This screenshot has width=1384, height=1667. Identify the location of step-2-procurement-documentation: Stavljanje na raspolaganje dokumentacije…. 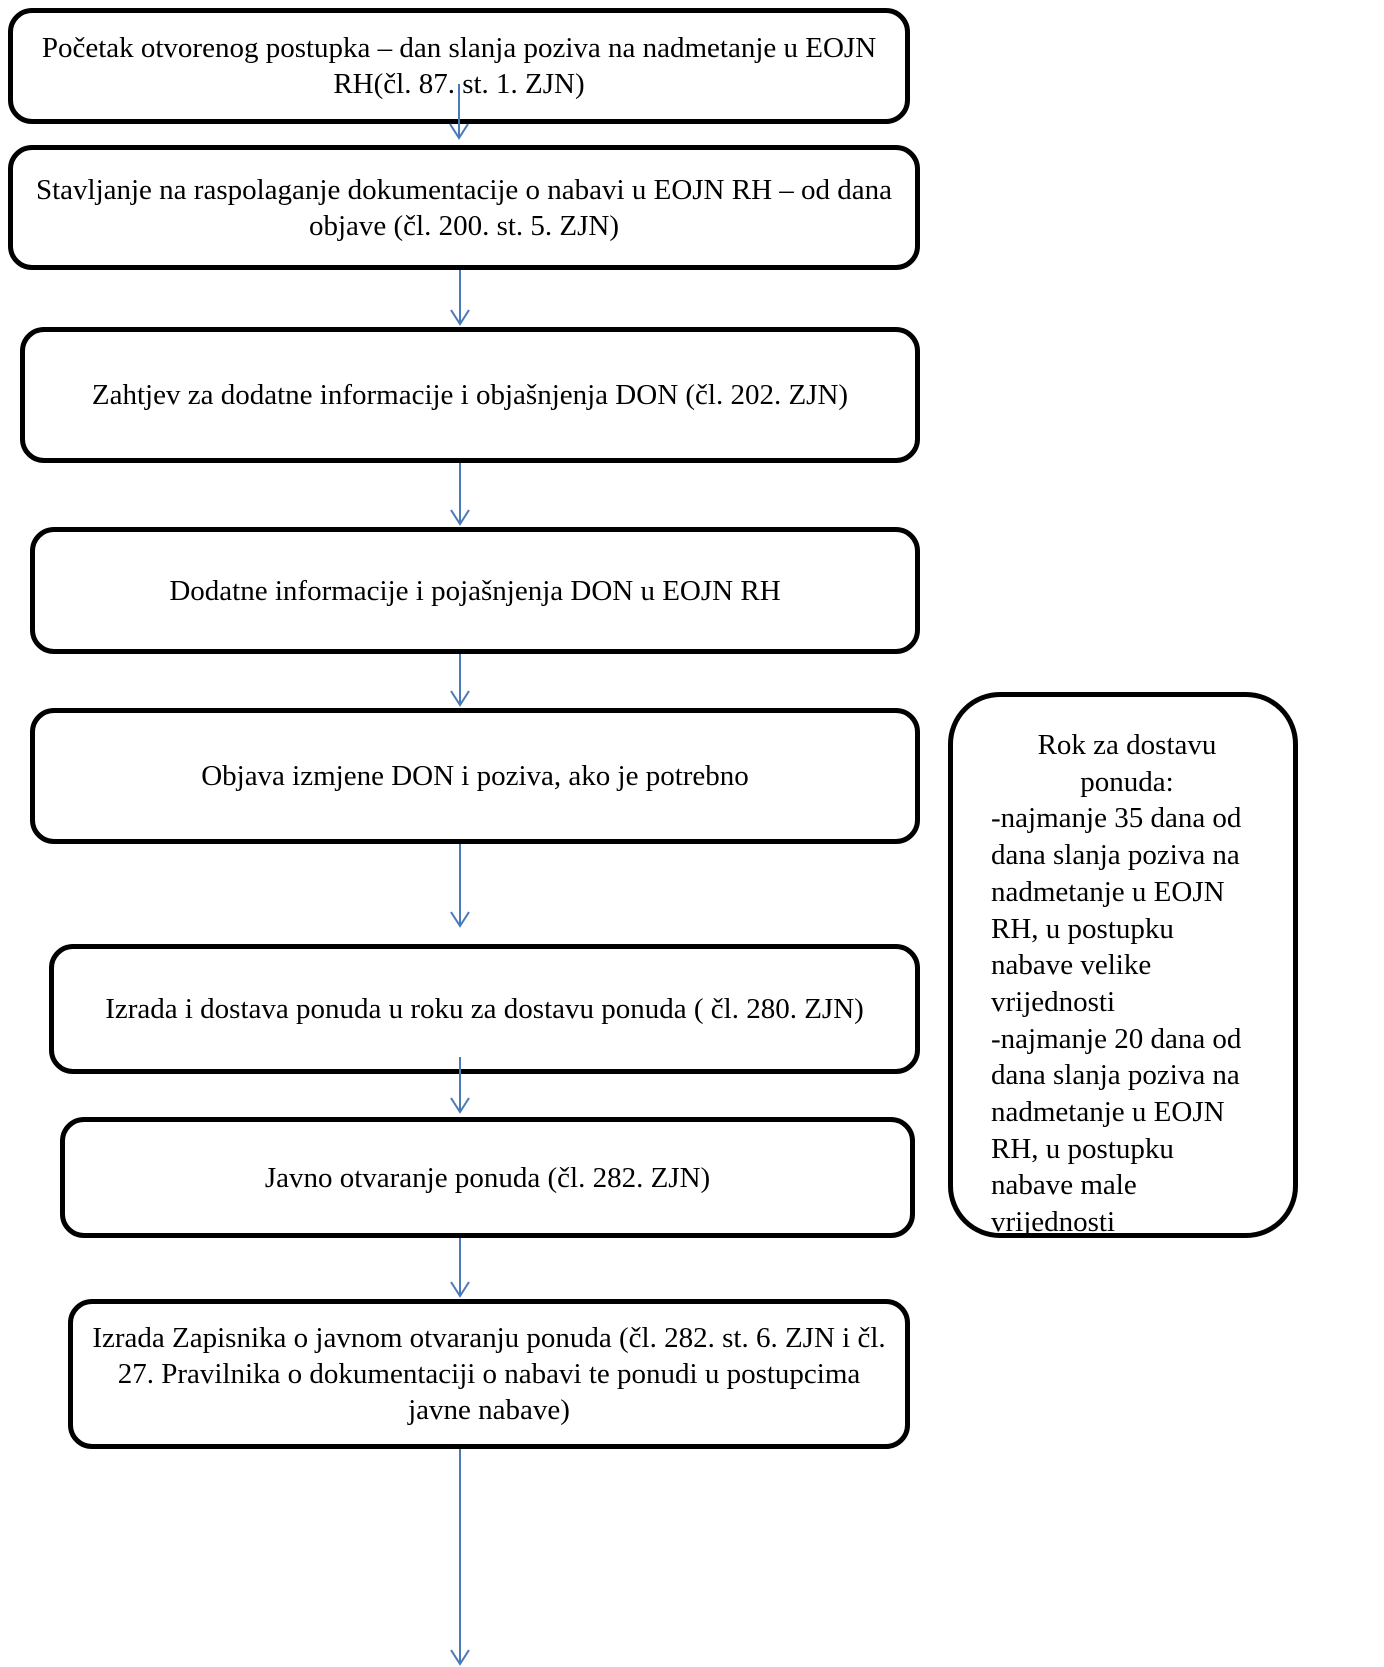
(464, 207).